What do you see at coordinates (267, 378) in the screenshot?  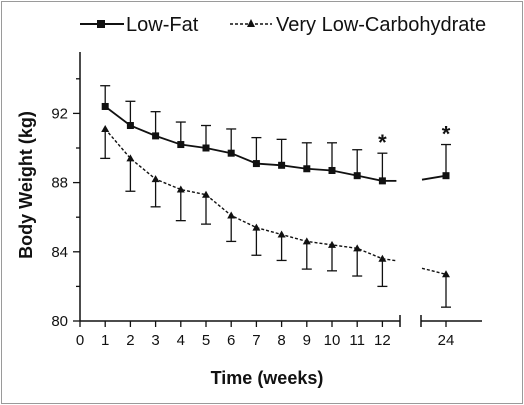 I see `x-axis-title: Time (weeks)` at bounding box center [267, 378].